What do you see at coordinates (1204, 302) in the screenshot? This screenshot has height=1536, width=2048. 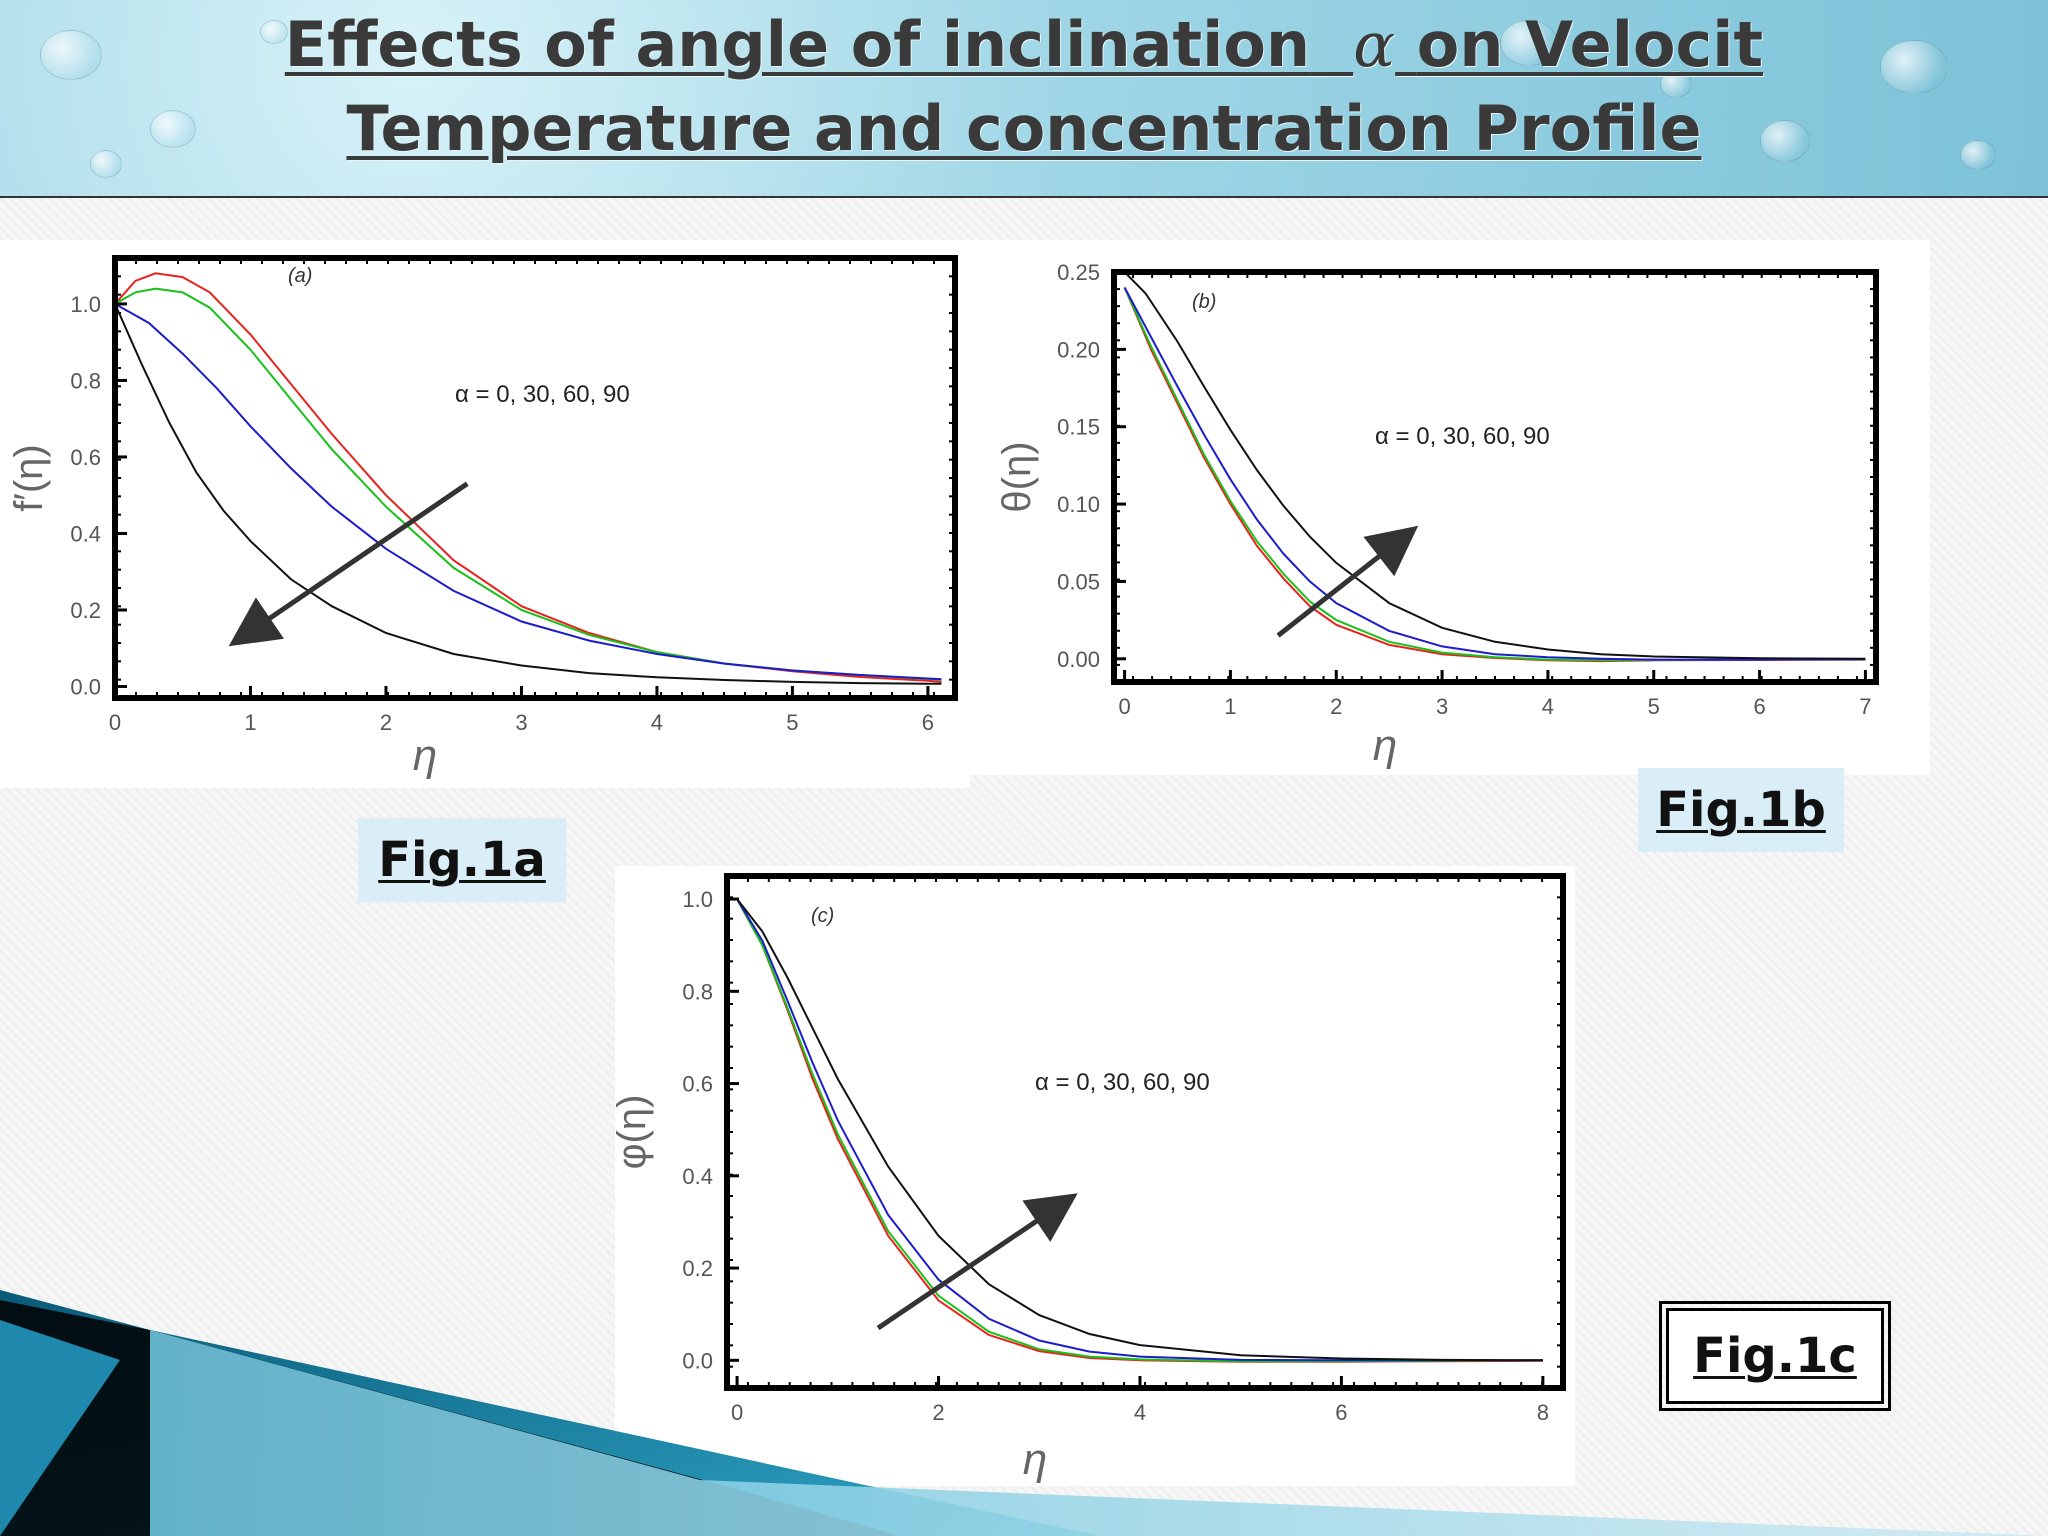 I see `panel-label: (b)` at bounding box center [1204, 302].